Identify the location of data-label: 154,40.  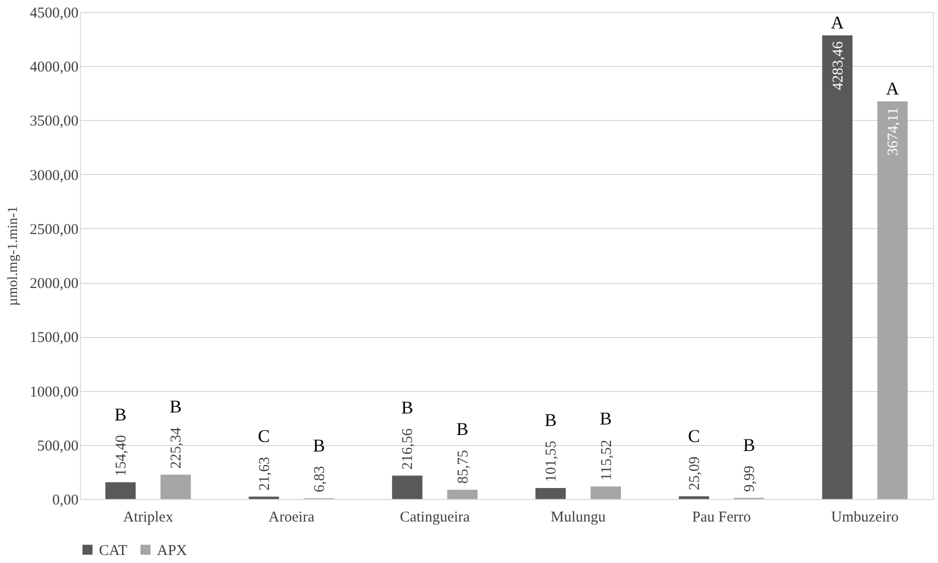
(122, 455).